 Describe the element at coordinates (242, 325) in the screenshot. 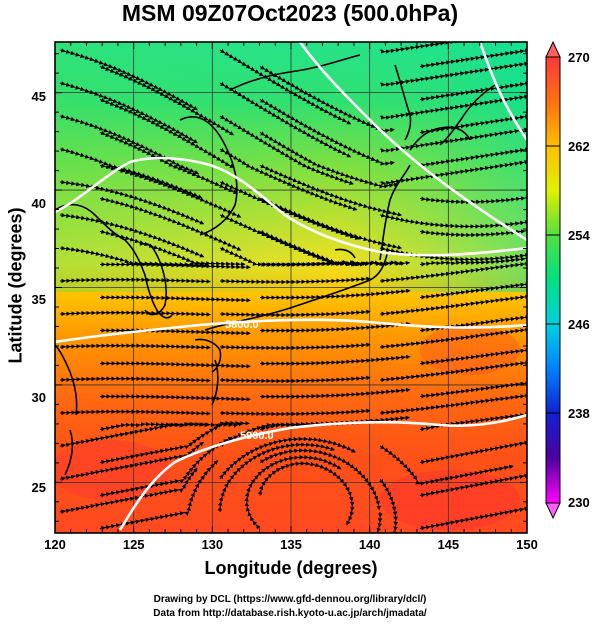

I see `contour-label-5800: 5800.0` at that location.